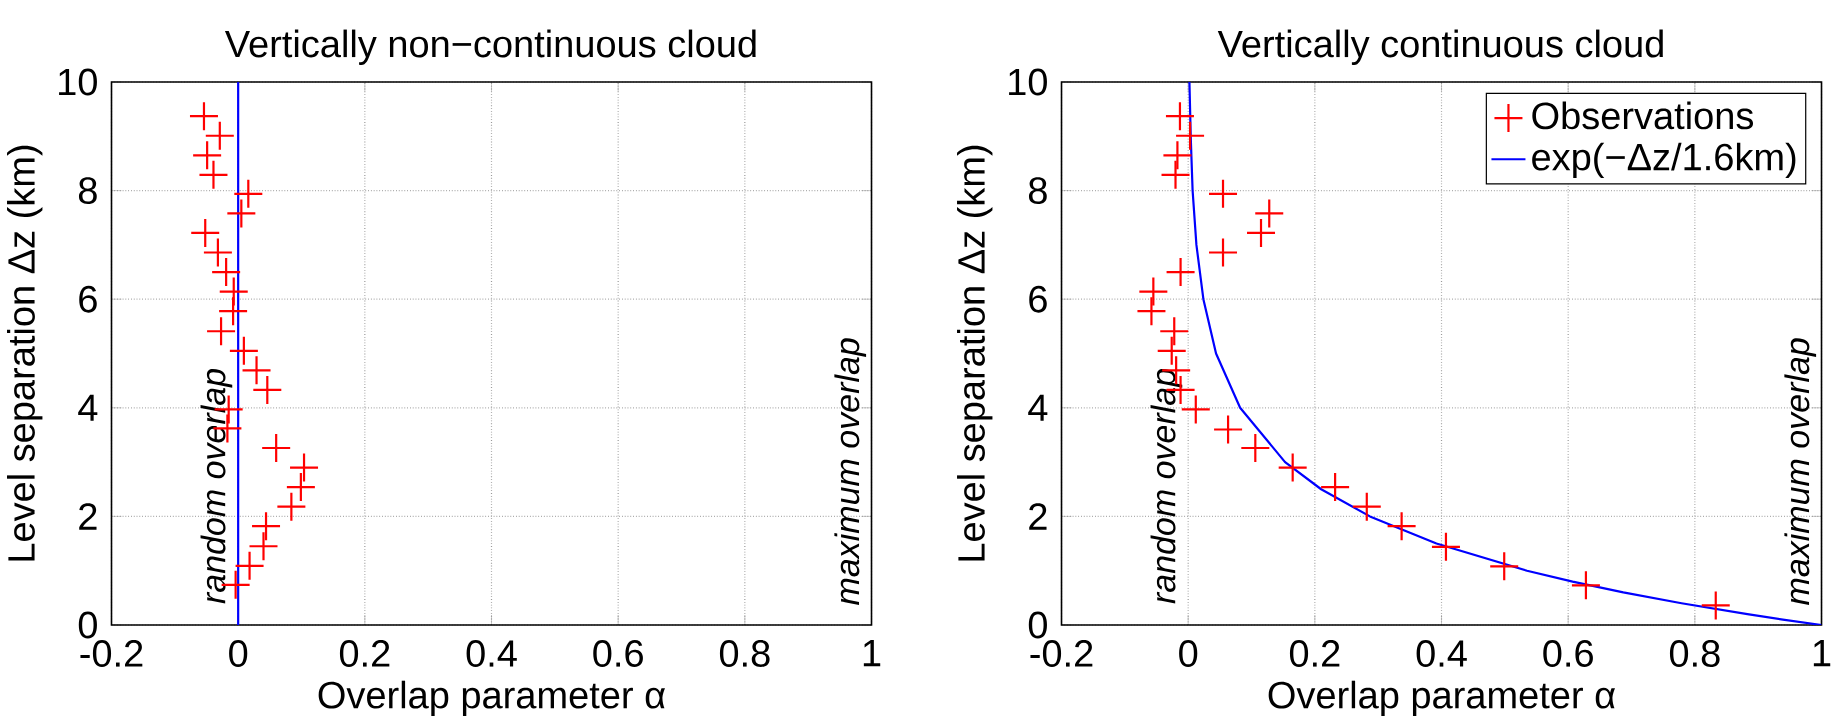 The height and width of the screenshot is (716, 1843). I want to click on legend-label: Observations, so click(1643, 115).